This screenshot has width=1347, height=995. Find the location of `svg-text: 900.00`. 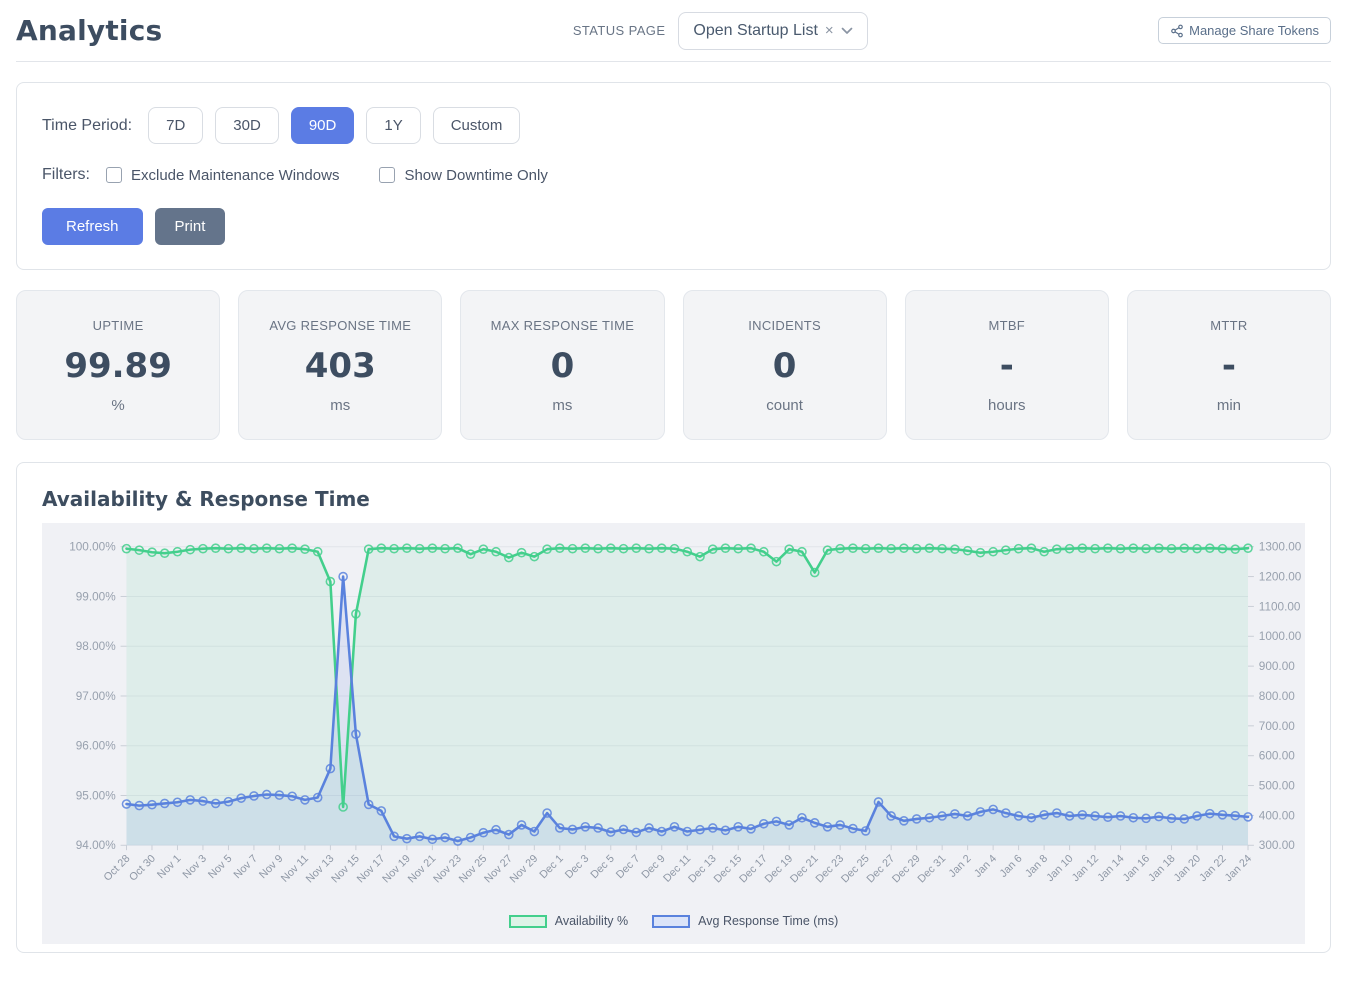

svg-text: 900.00 is located at coordinates (1277, 666).